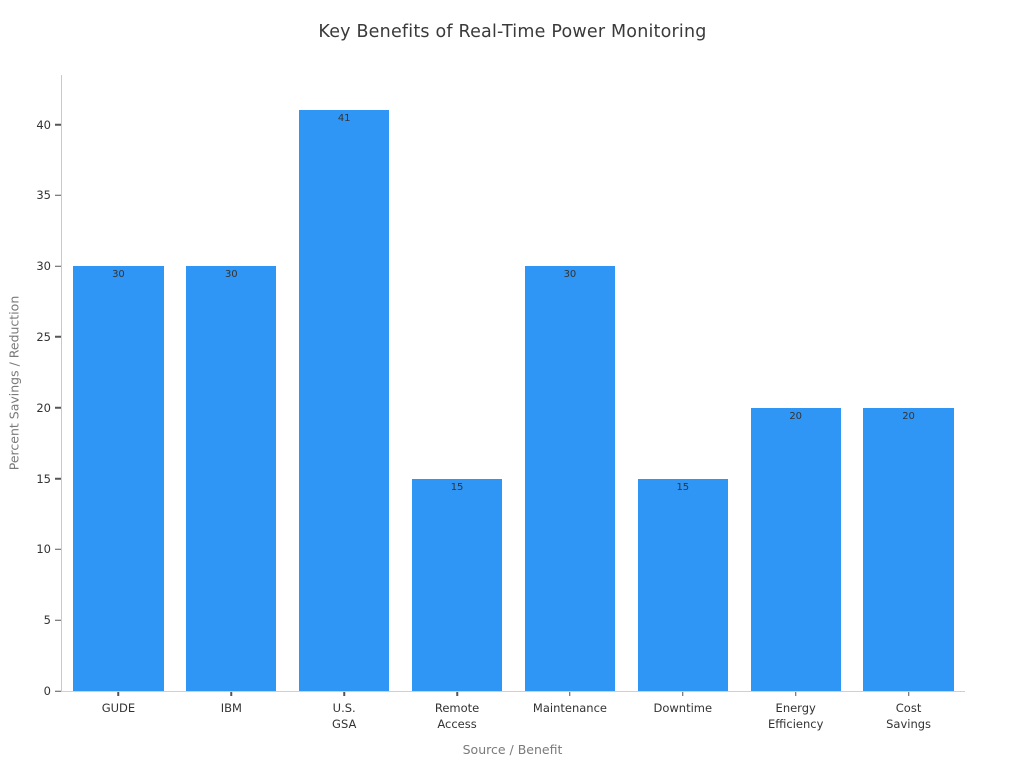 The width and height of the screenshot is (1024, 768). What do you see at coordinates (43, 336) in the screenshot?
I see `y-tick-label: 25` at bounding box center [43, 336].